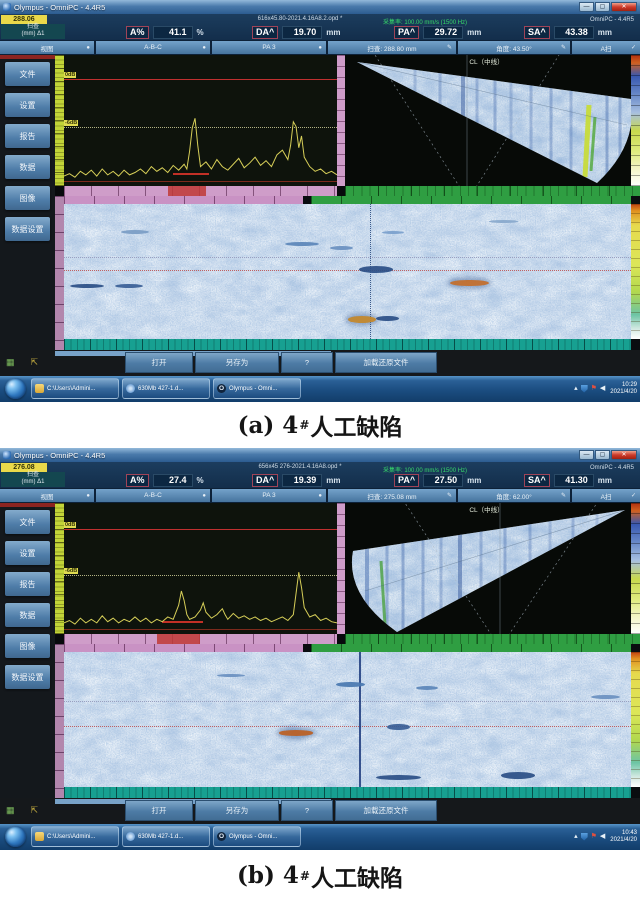 This screenshot has width=640, height=901. I want to click on tab-label: 角度: 43.50°, so click(514, 49).